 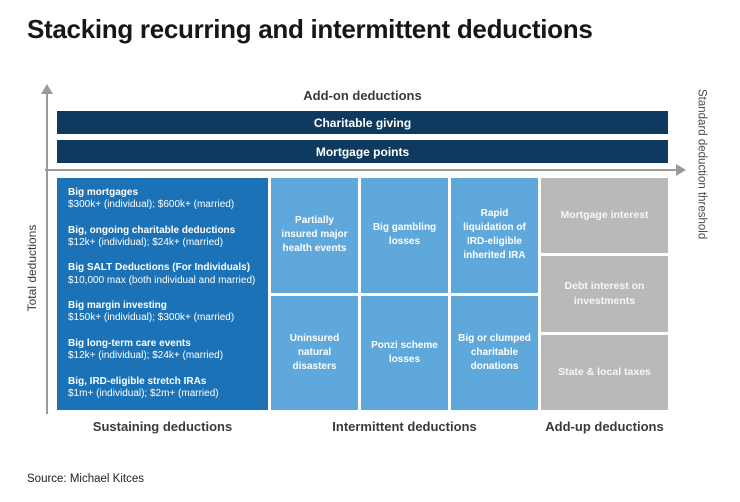 I want to click on charitable-giving-bar: Charitable giving, so click(x=362, y=122).